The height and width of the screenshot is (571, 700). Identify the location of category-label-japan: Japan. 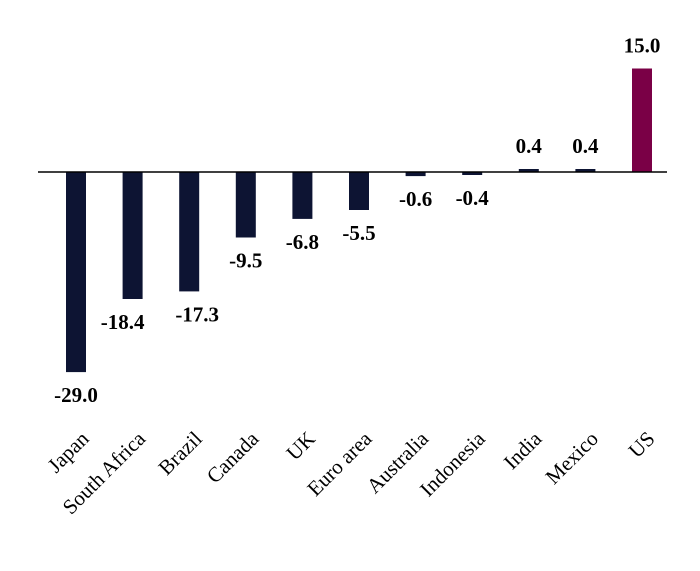
(68, 451).